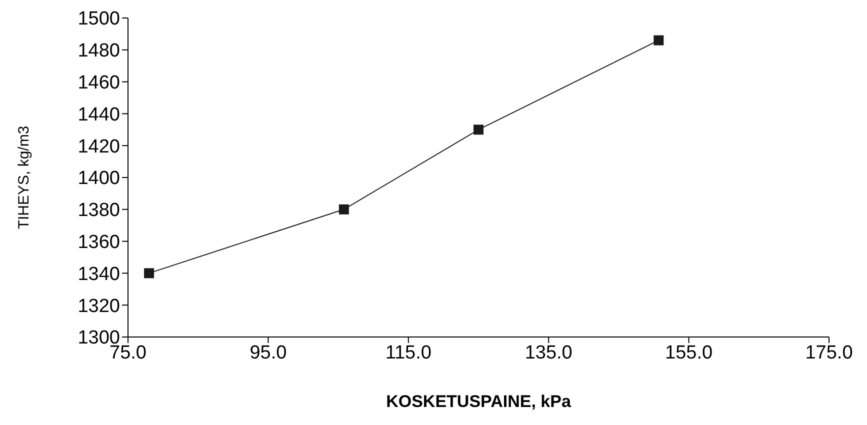 This screenshot has height=425, width=867. Describe the element at coordinates (479, 401) in the screenshot. I see `x-axis-title: KOSKETUSPAINE, kPa` at that location.